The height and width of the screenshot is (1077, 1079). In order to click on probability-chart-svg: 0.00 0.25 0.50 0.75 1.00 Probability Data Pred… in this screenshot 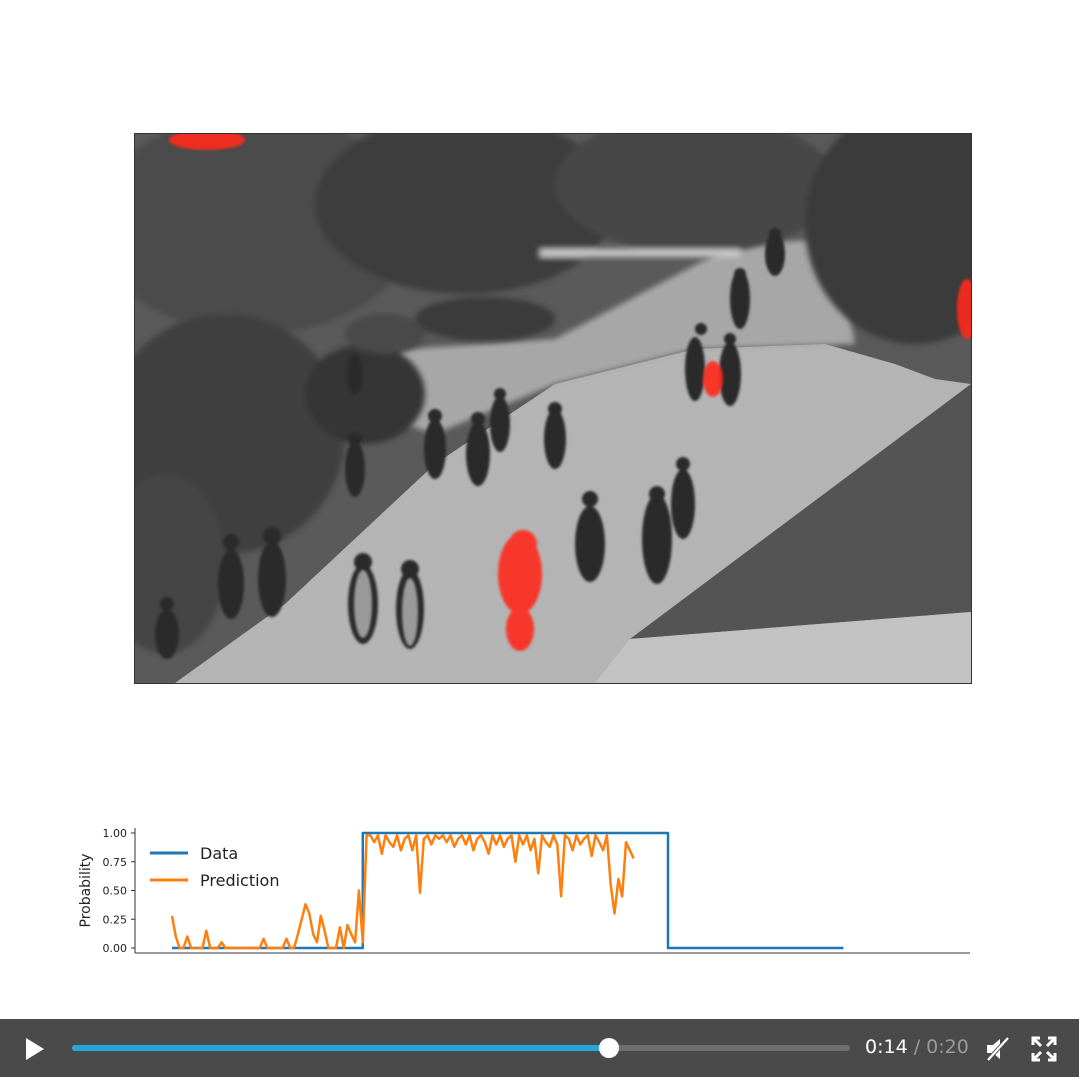, I will do `click(524, 891)`.